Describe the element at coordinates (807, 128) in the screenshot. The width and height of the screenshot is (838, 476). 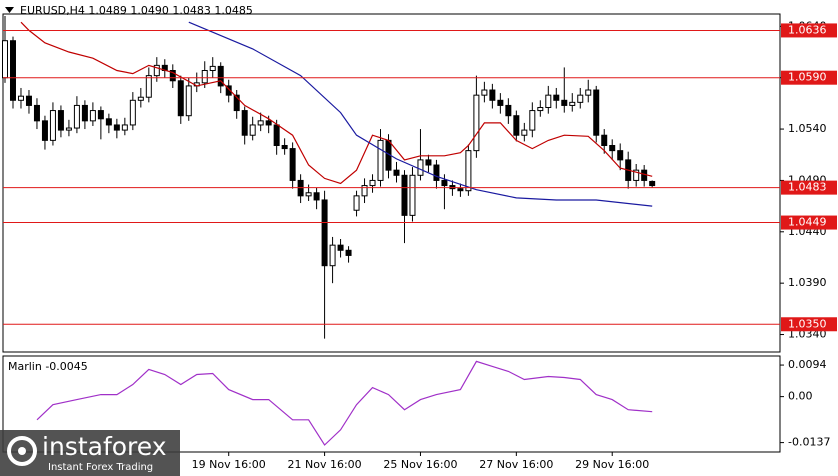
I see `y-tick-label: 1.0540` at that location.